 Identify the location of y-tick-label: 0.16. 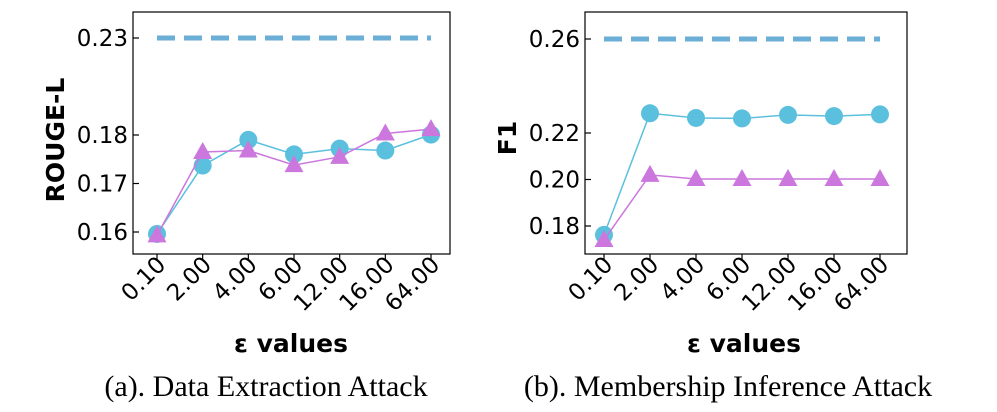
(102, 233).